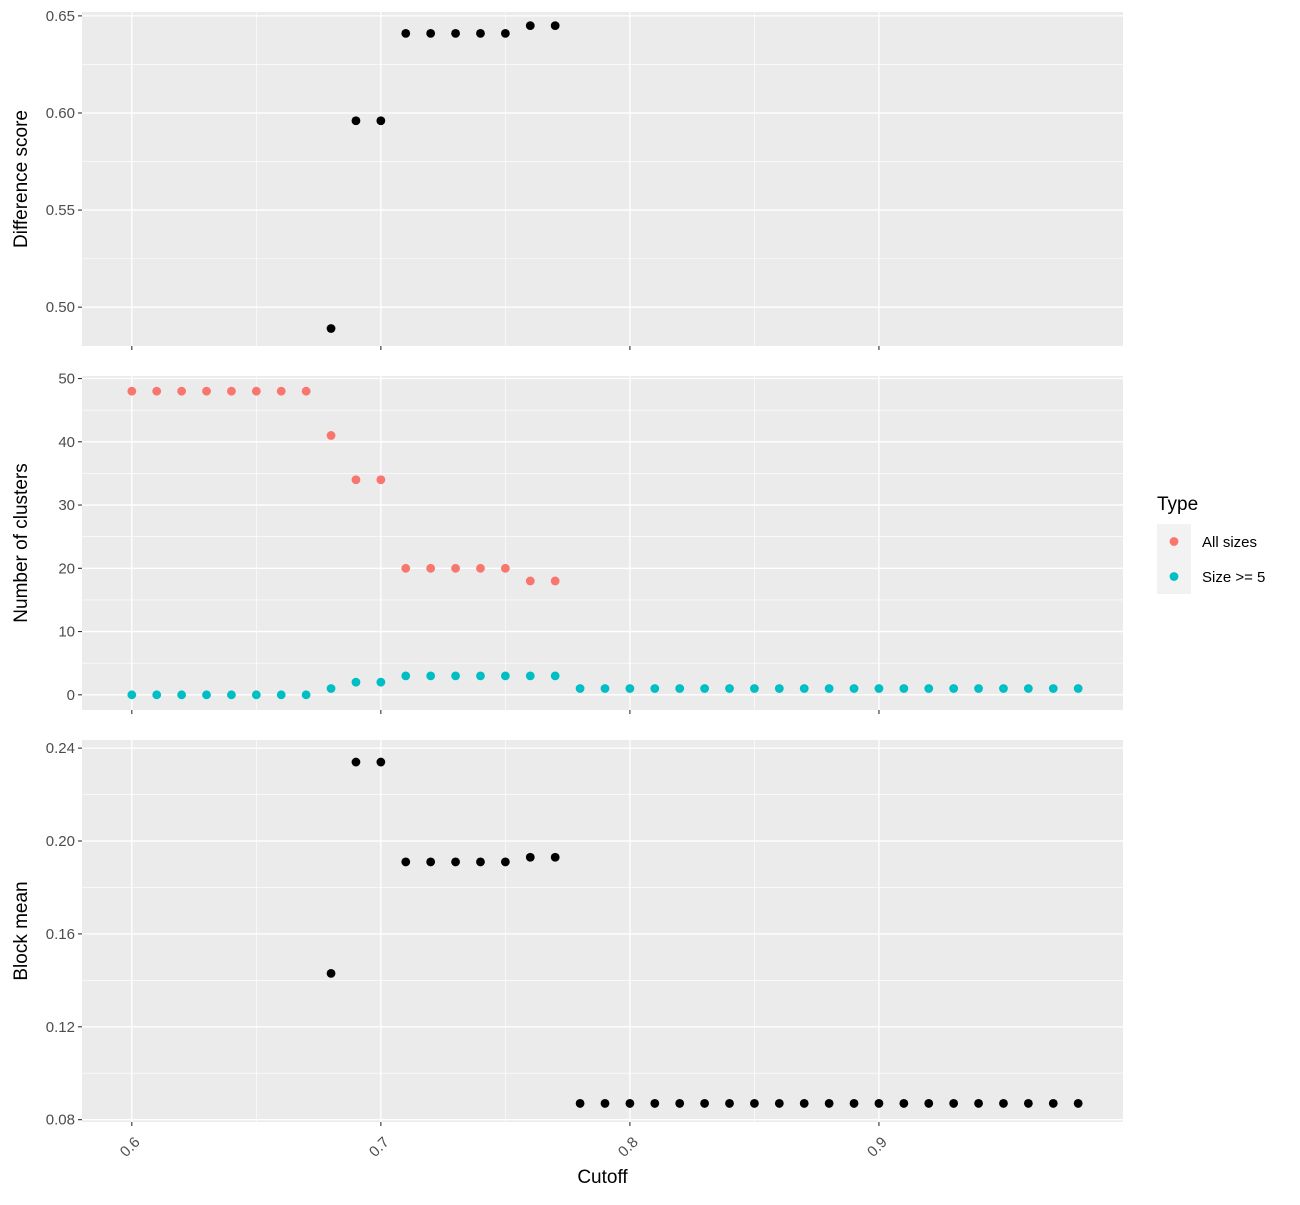 Image resolution: width=1300 pixels, height=1205 pixels. I want to click on y-tick-label: 0.08, so click(60, 1120).